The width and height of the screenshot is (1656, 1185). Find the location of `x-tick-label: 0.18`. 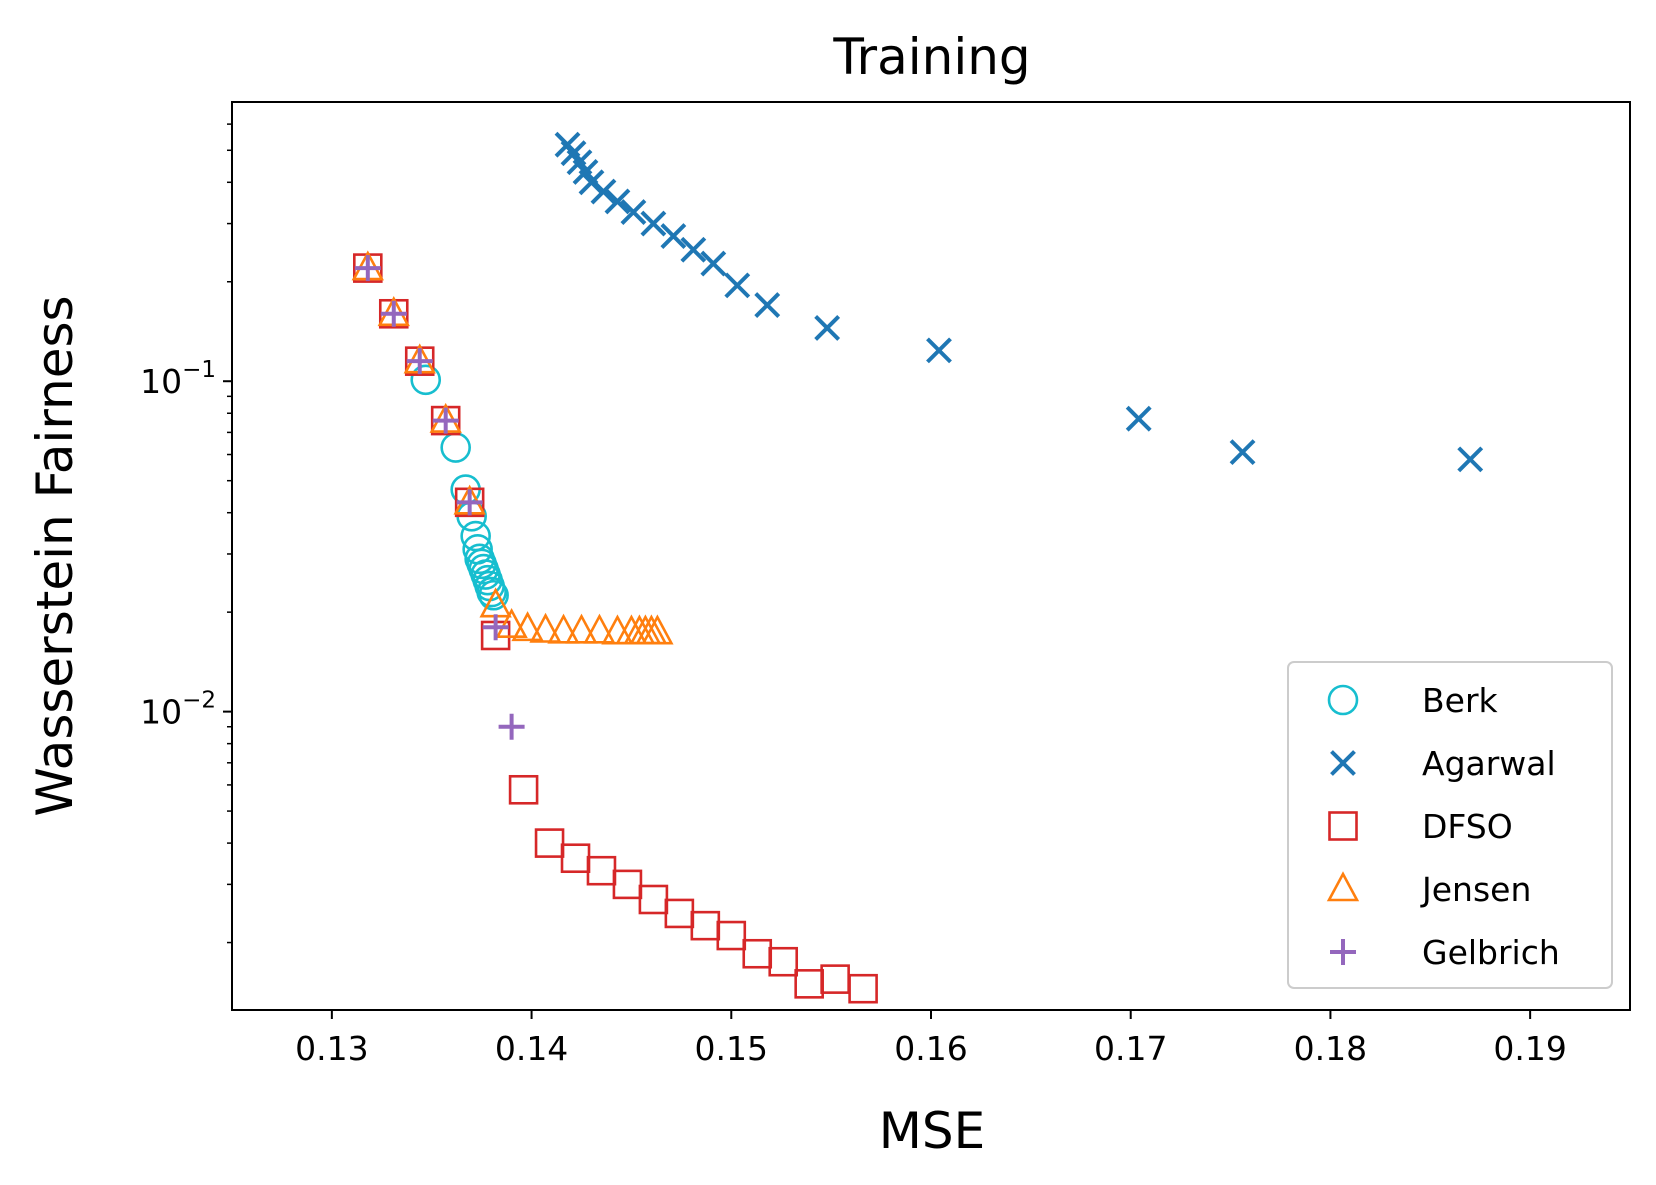

x-tick-label: 0.18 is located at coordinates (1330, 1048).